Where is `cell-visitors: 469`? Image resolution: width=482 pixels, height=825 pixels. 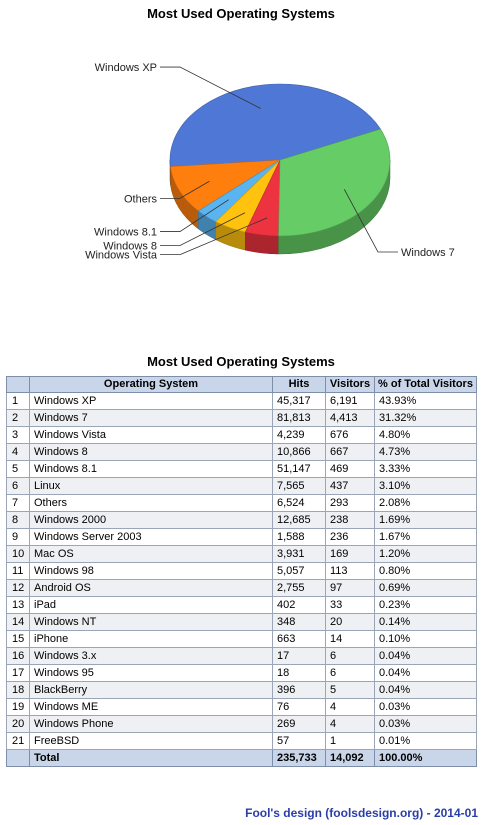
cell-visitors: 469 is located at coordinates (350, 469).